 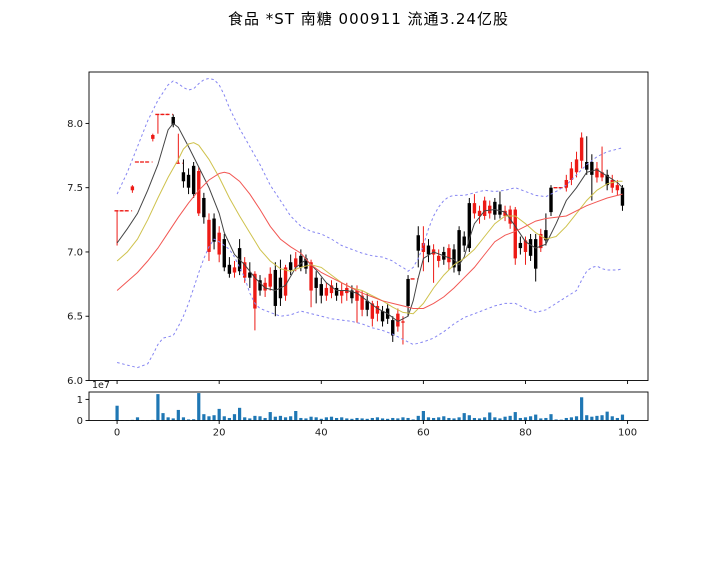 I want to click on x-tick-label: 40, so click(x=321, y=433).